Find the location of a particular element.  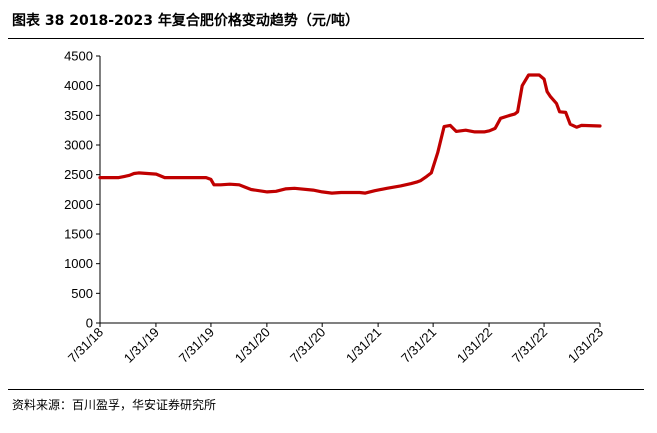

y-tick-label: 2500 is located at coordinates (78, 174).